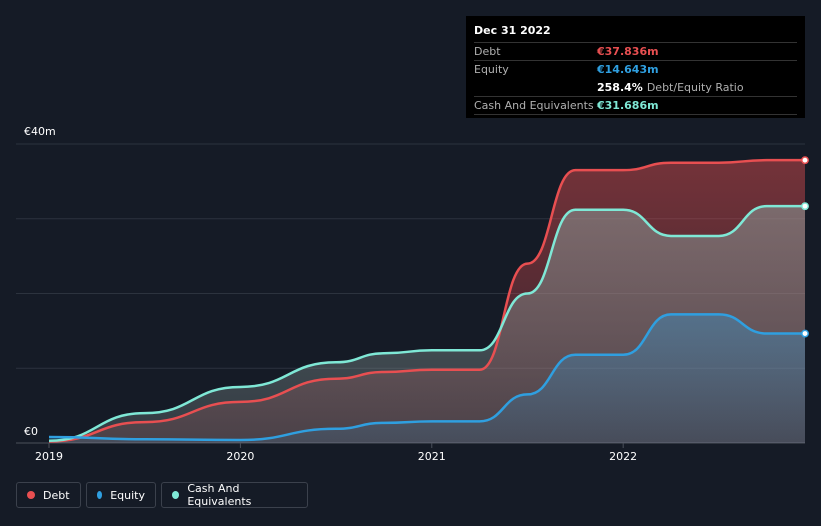  Describe the element at coordinates (56, 495) in the screenshot. I see `legend-debt-label: Debt` at that location.